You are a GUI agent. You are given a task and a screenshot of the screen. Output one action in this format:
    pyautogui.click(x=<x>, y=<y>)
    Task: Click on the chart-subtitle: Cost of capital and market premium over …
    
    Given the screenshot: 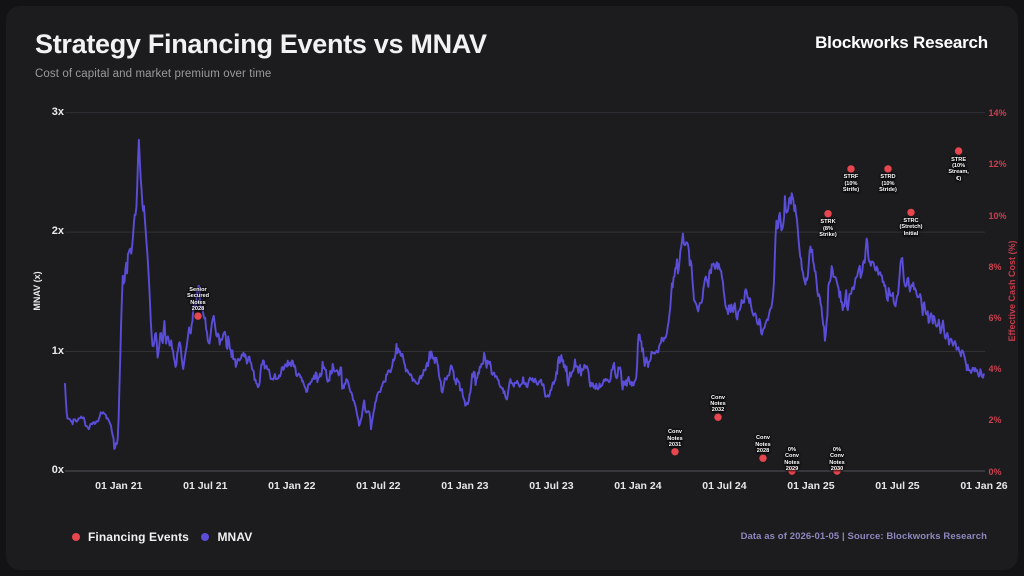 What is the action you would take?
    pyautogui.click(x=153, y=74)
    